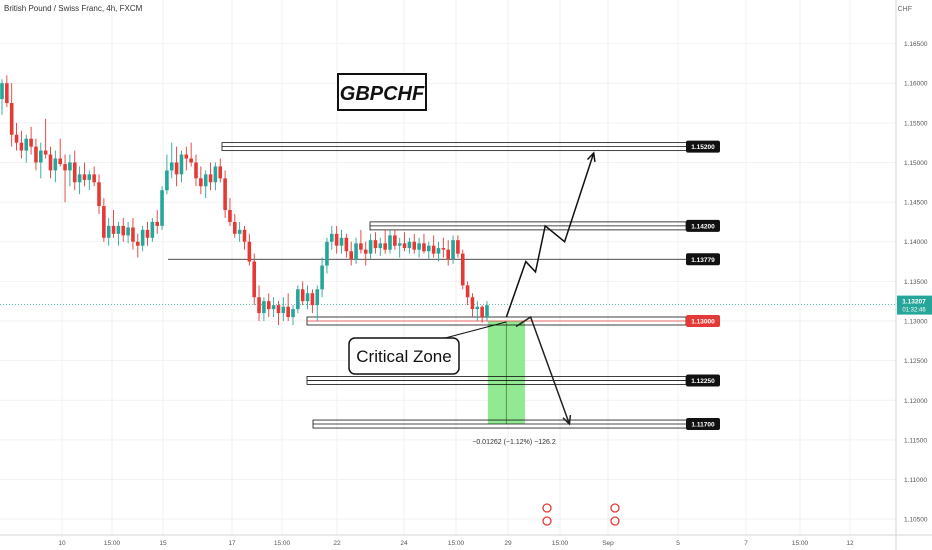  Describe the element at coordinates (916, 282) in the screenshot. I see `y-tick-label: 1.13500` at that location.